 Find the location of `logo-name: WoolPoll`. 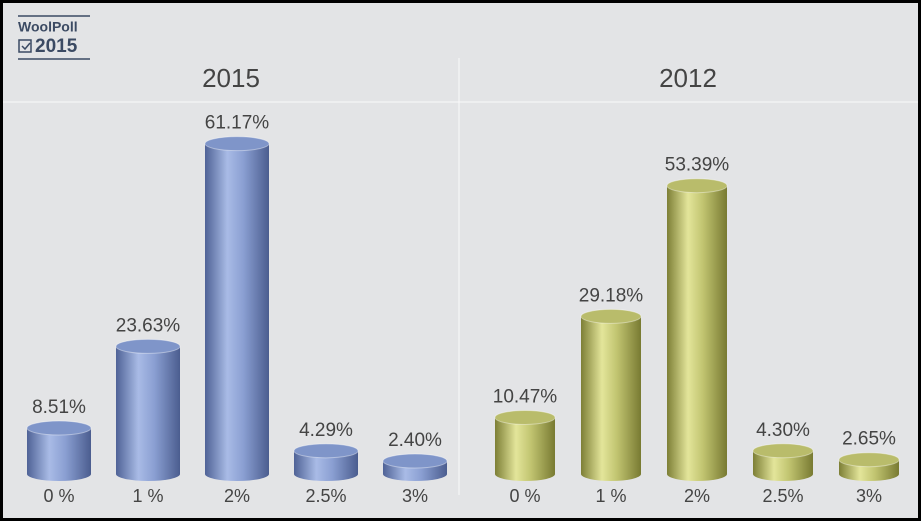

logo-name: WoolPoll is located at coordinates (48, 27).